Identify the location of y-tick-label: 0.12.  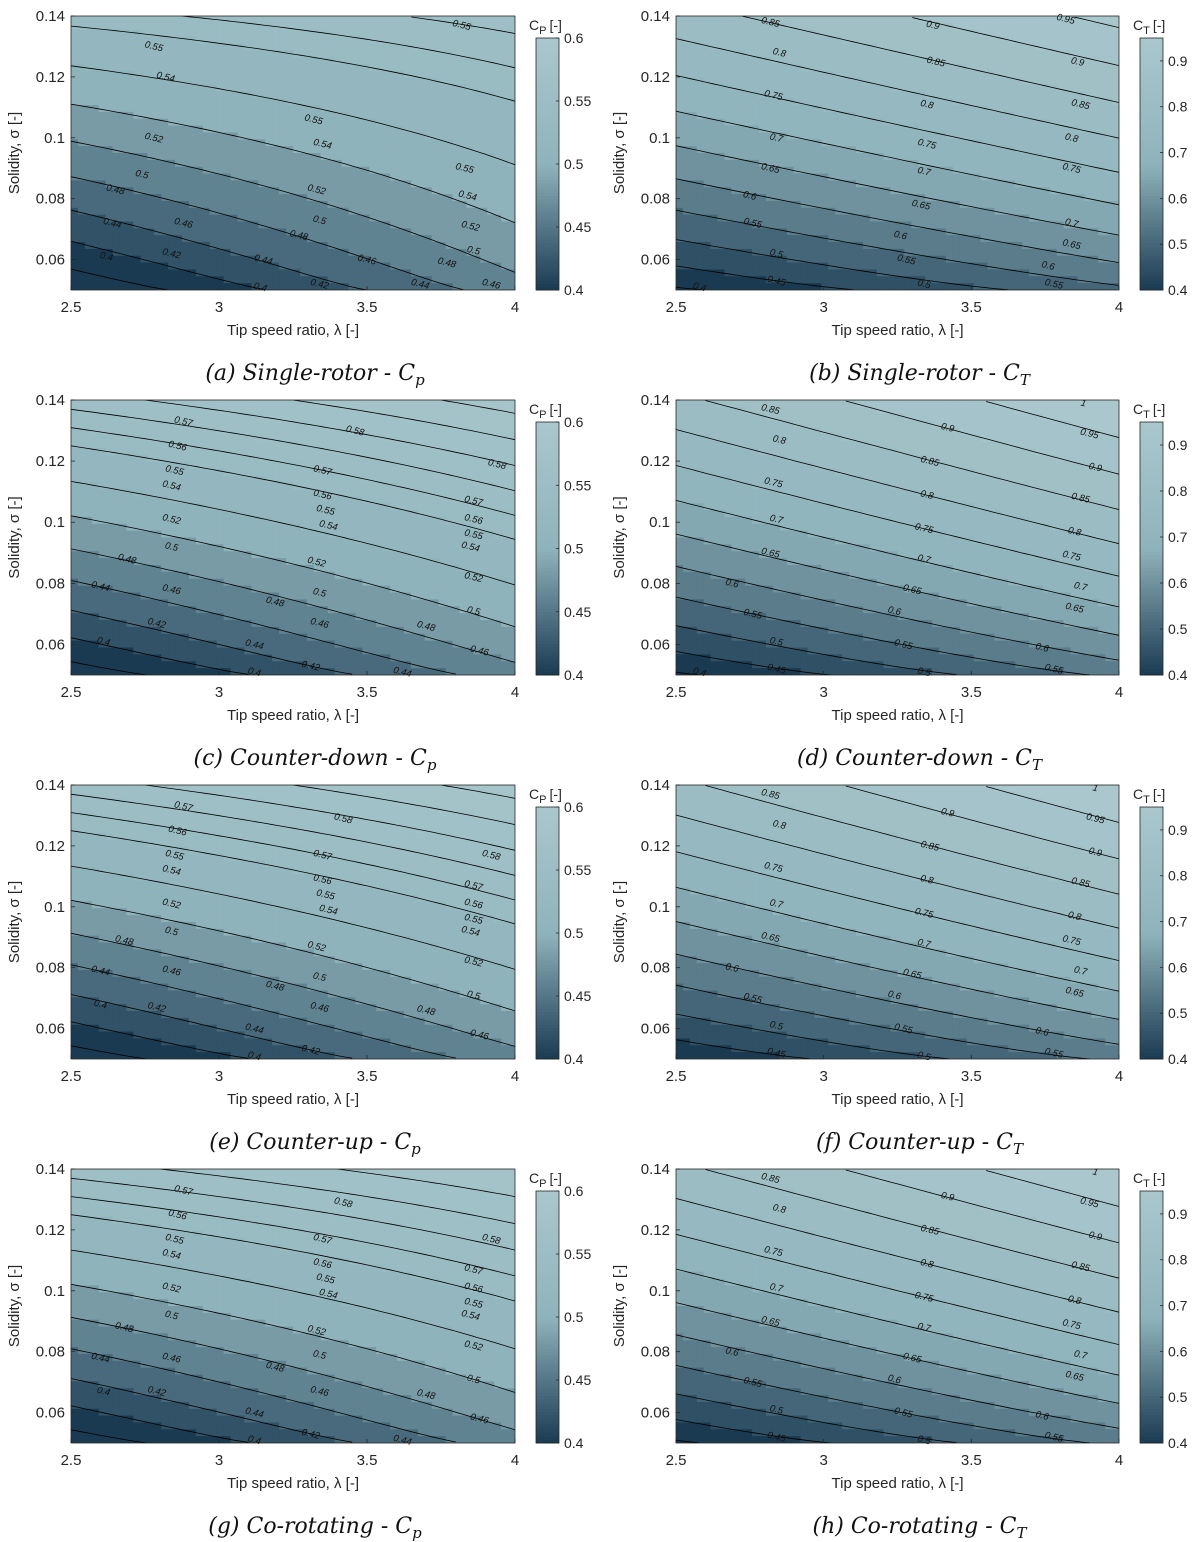
(655, 77).